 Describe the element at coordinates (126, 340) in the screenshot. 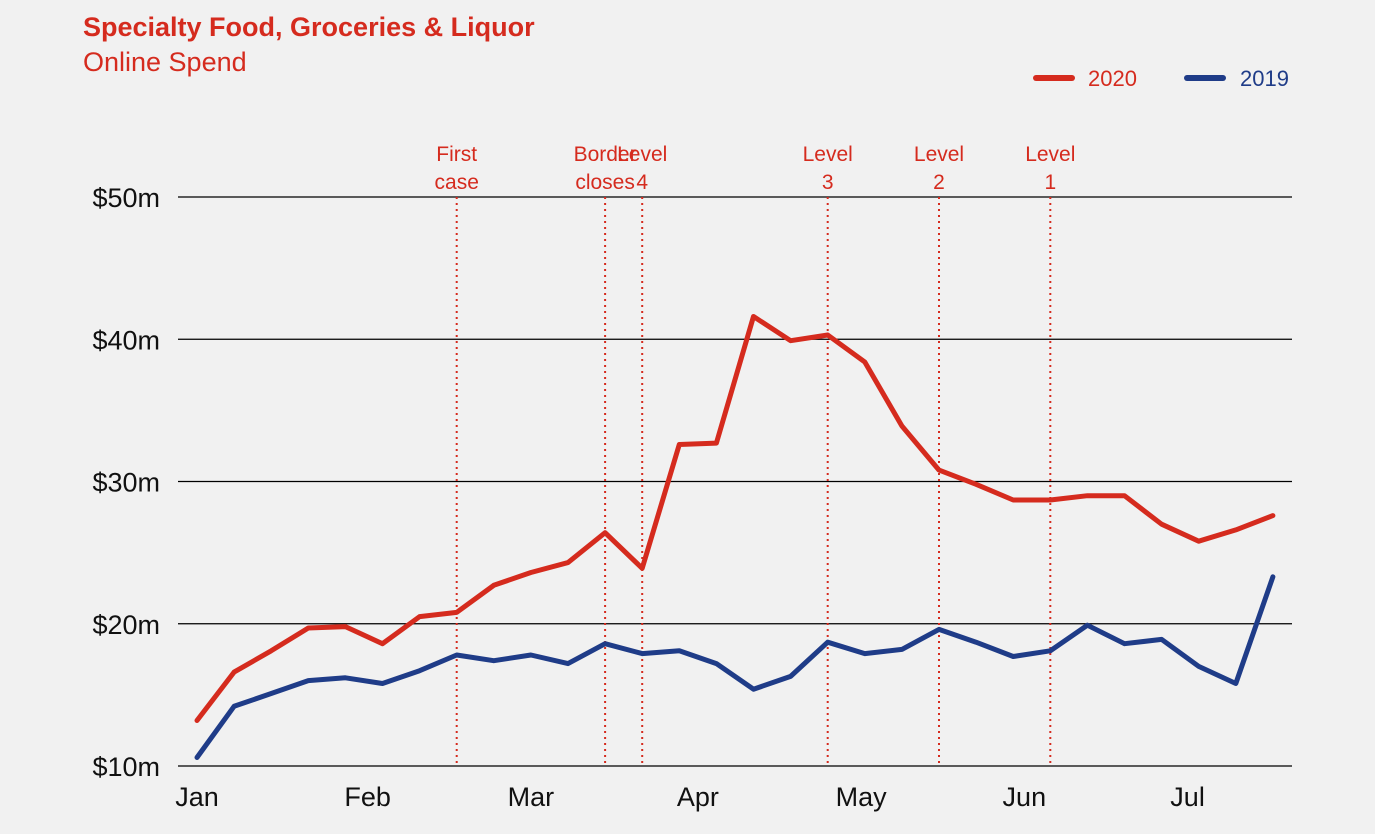

I see `y-tick-label: $40m` at that location.